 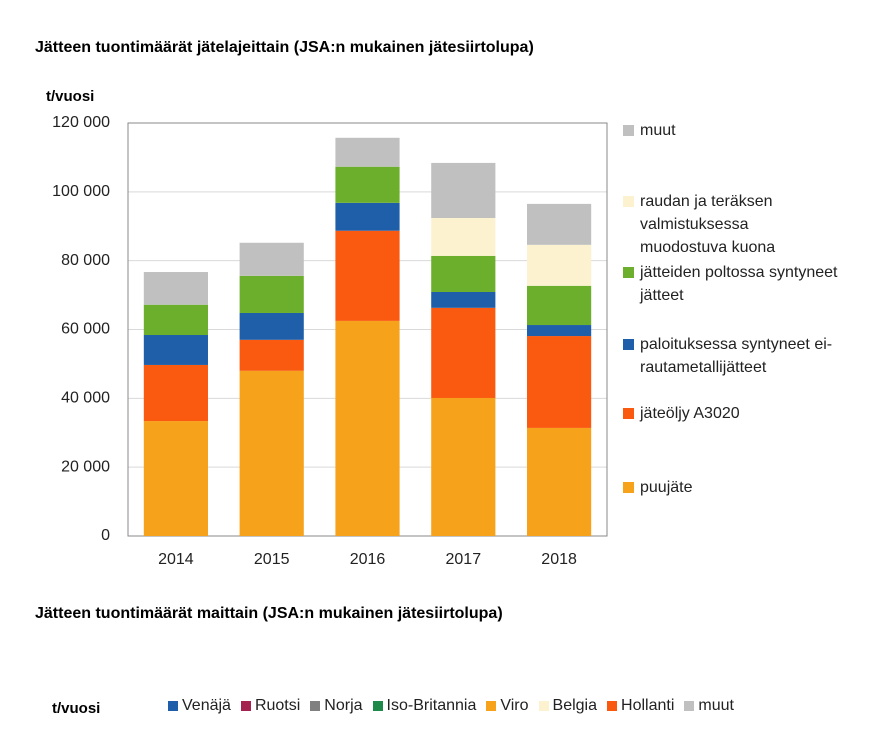 What do you see at coordinates (464, 559) in the screenshot?
I see `x-tick-label: 2017` at bounding box center [464, 559].